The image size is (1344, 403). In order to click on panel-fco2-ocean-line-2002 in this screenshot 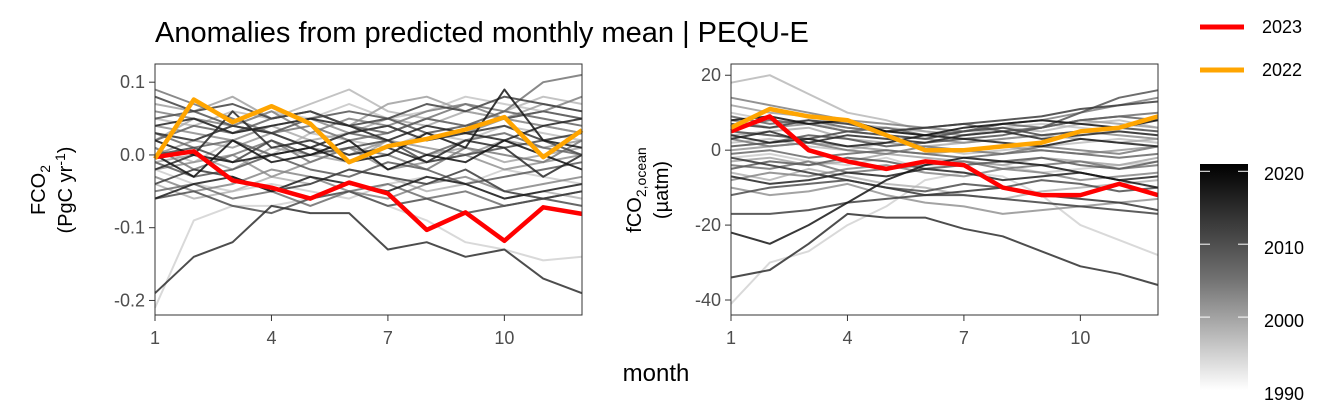, I will do `click(944, 173)`.